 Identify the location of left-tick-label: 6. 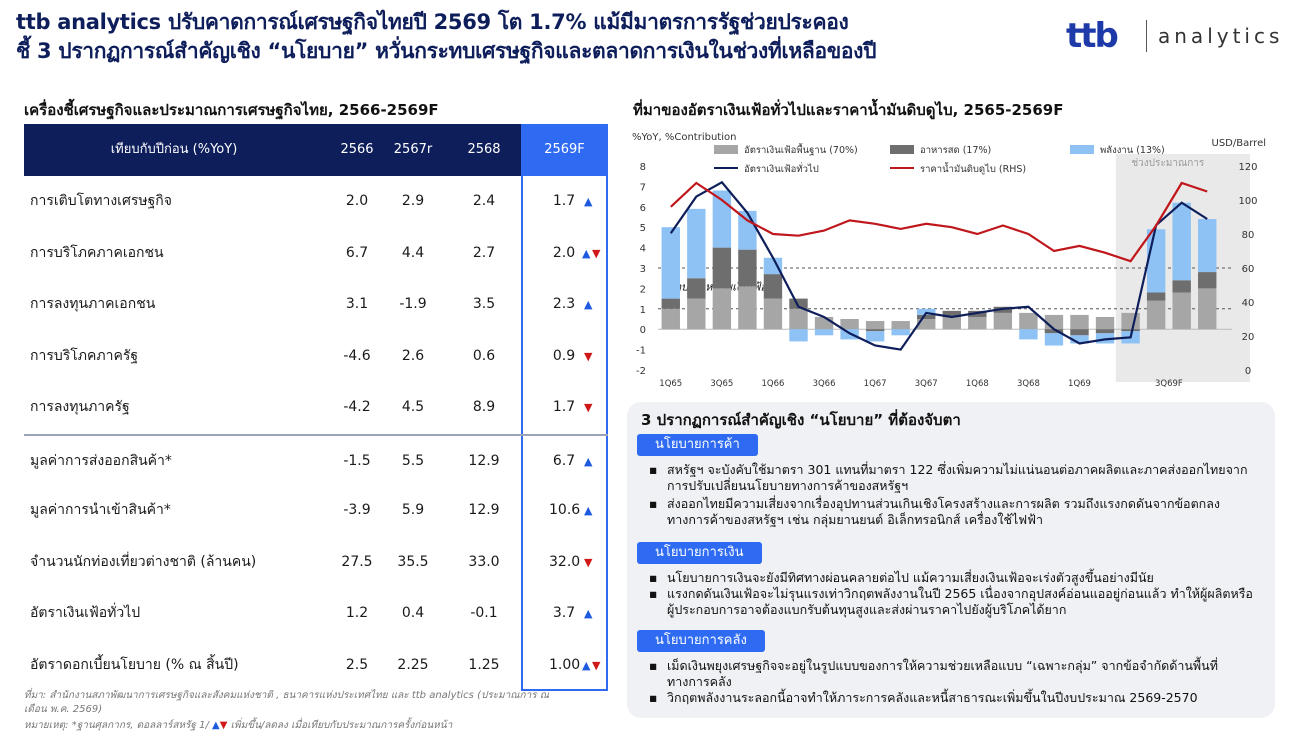
(643, 208).